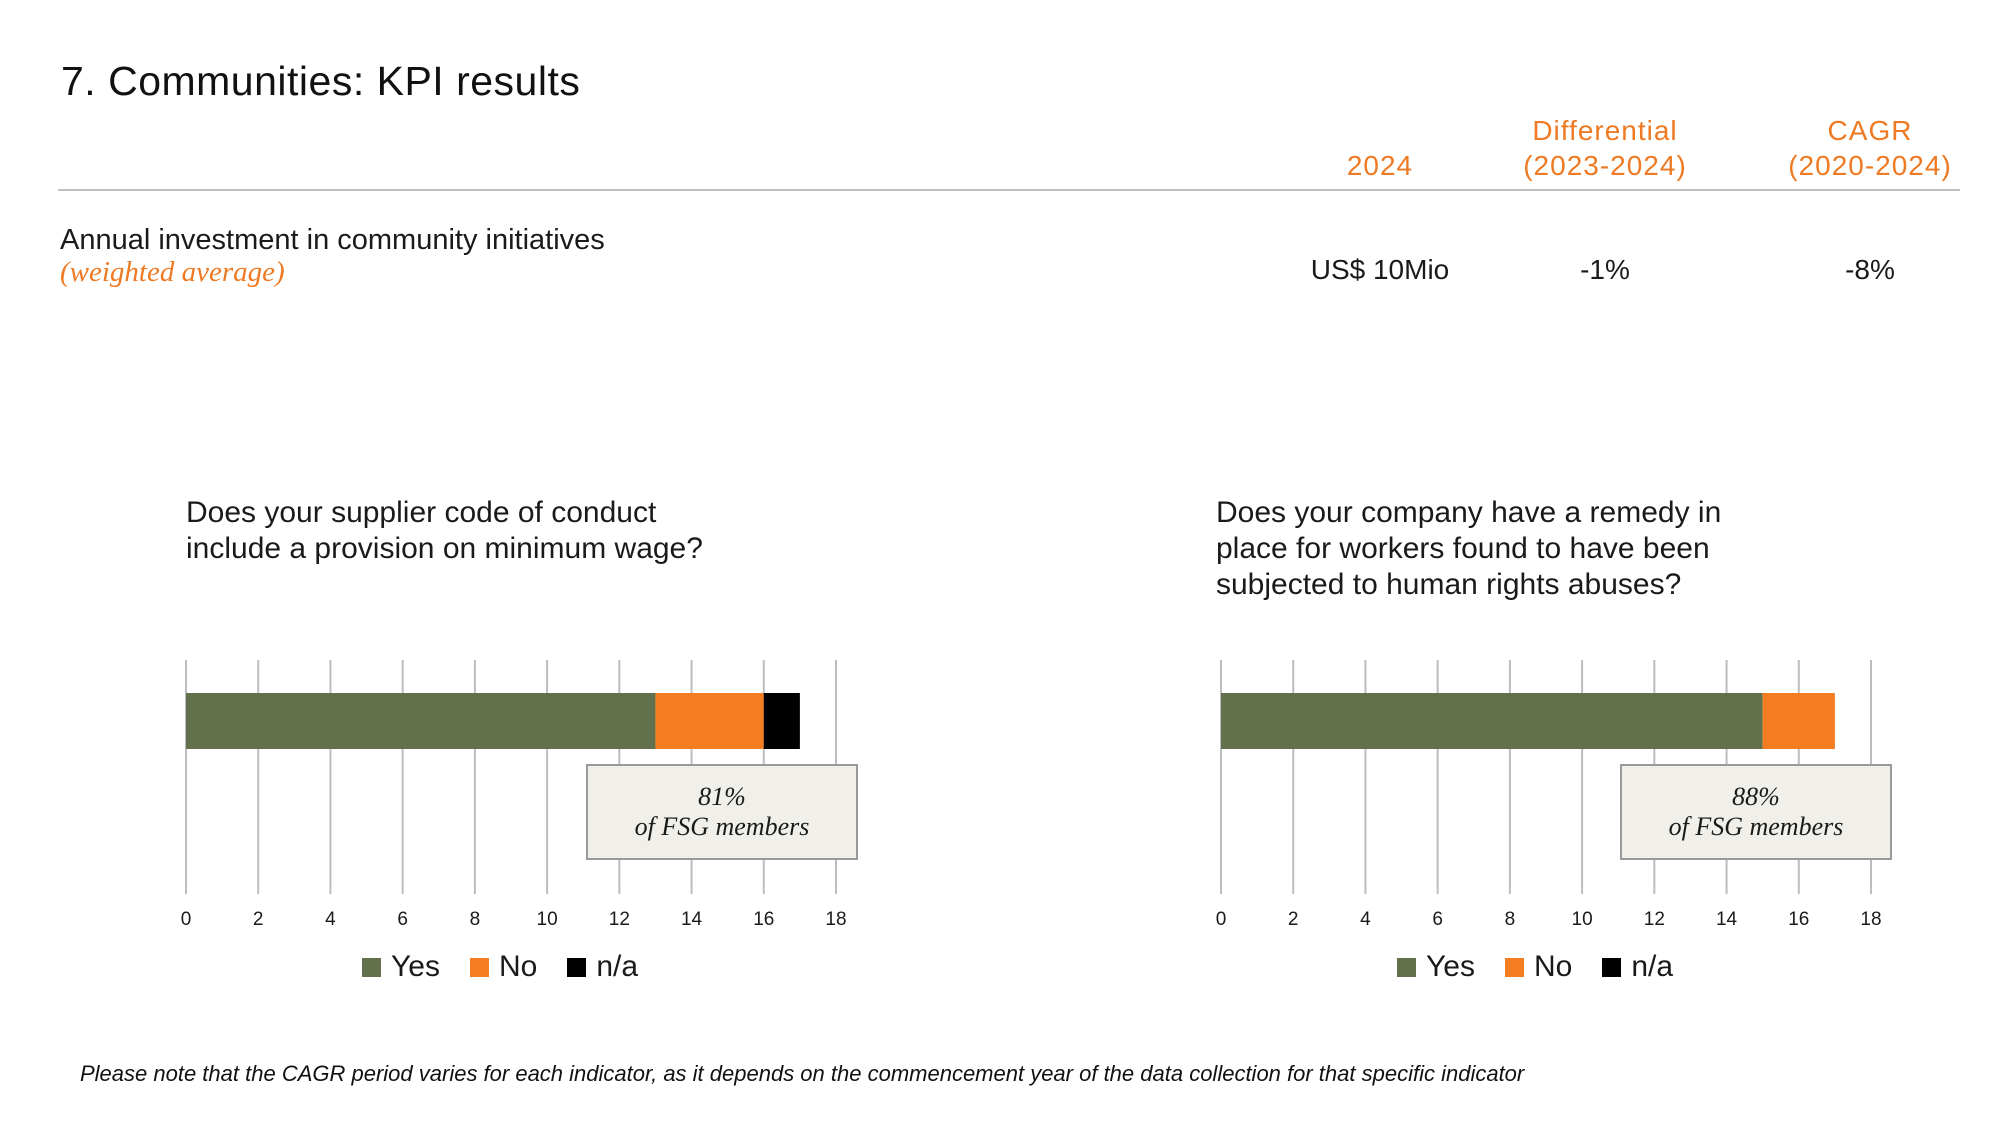 The image size is (2000, 1125). What do you see at coordinates (1605, 269) in the screenshot?
I see `kpi-value-differential: -1%` at bounding box center [1605, 269].